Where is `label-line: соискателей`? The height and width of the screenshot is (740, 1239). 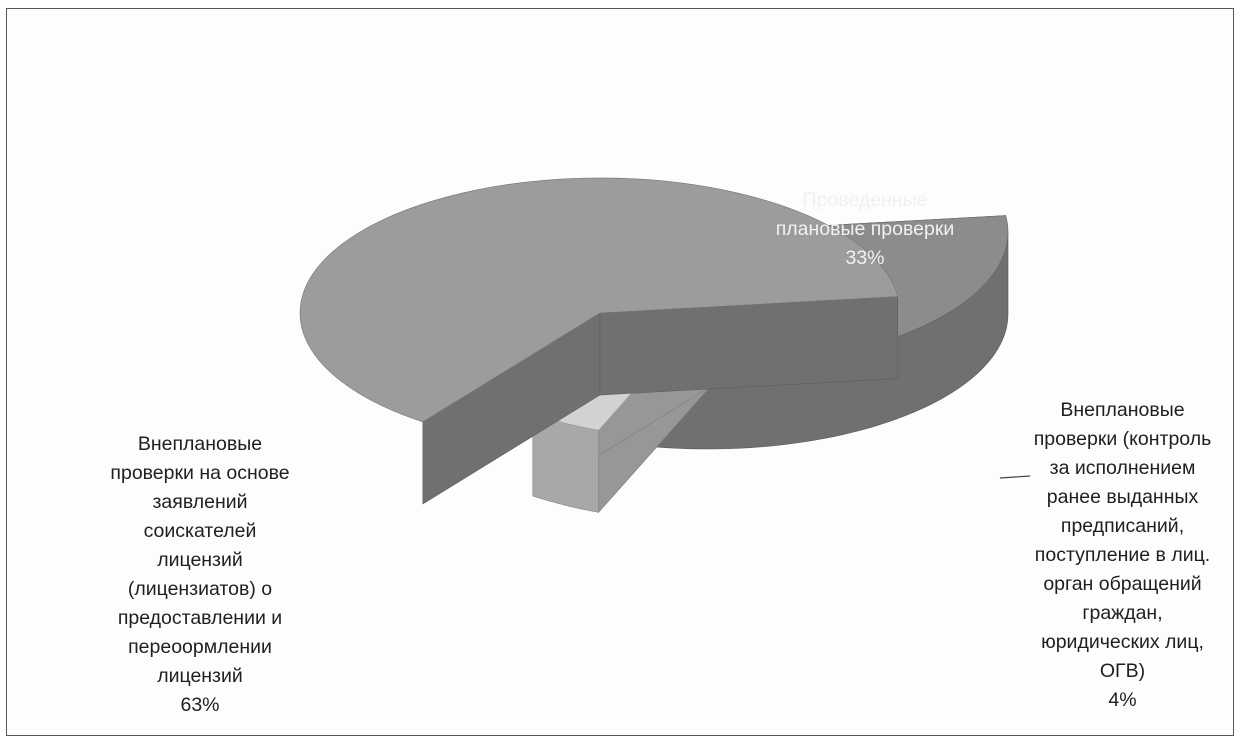
label-line: соискателей is located at coordinates (200, 531).